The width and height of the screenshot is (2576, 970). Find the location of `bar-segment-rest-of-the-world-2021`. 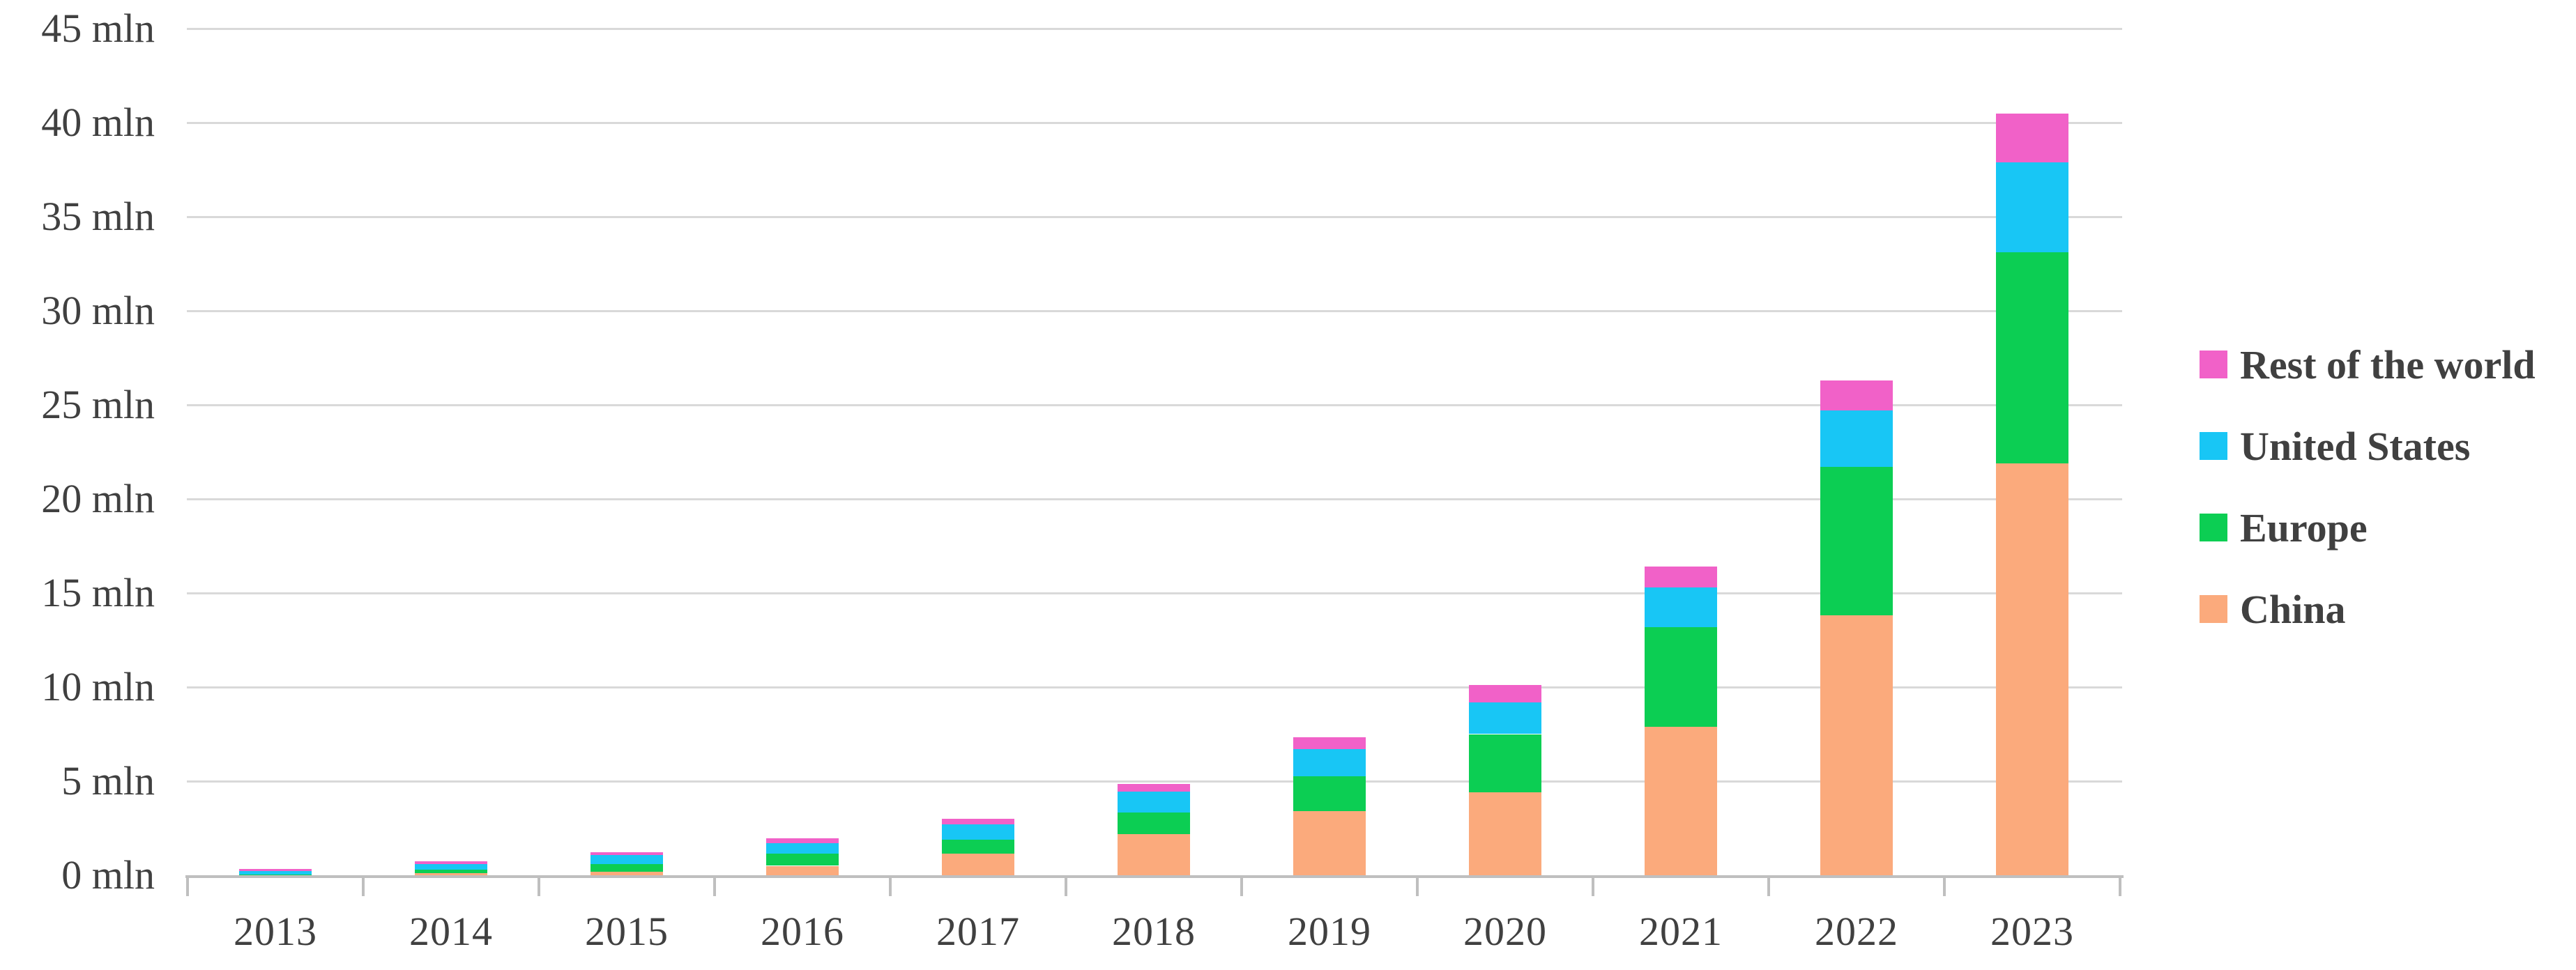

bar-segment-rest-of-the-world-2021 is located at coordinates (1681, 577).